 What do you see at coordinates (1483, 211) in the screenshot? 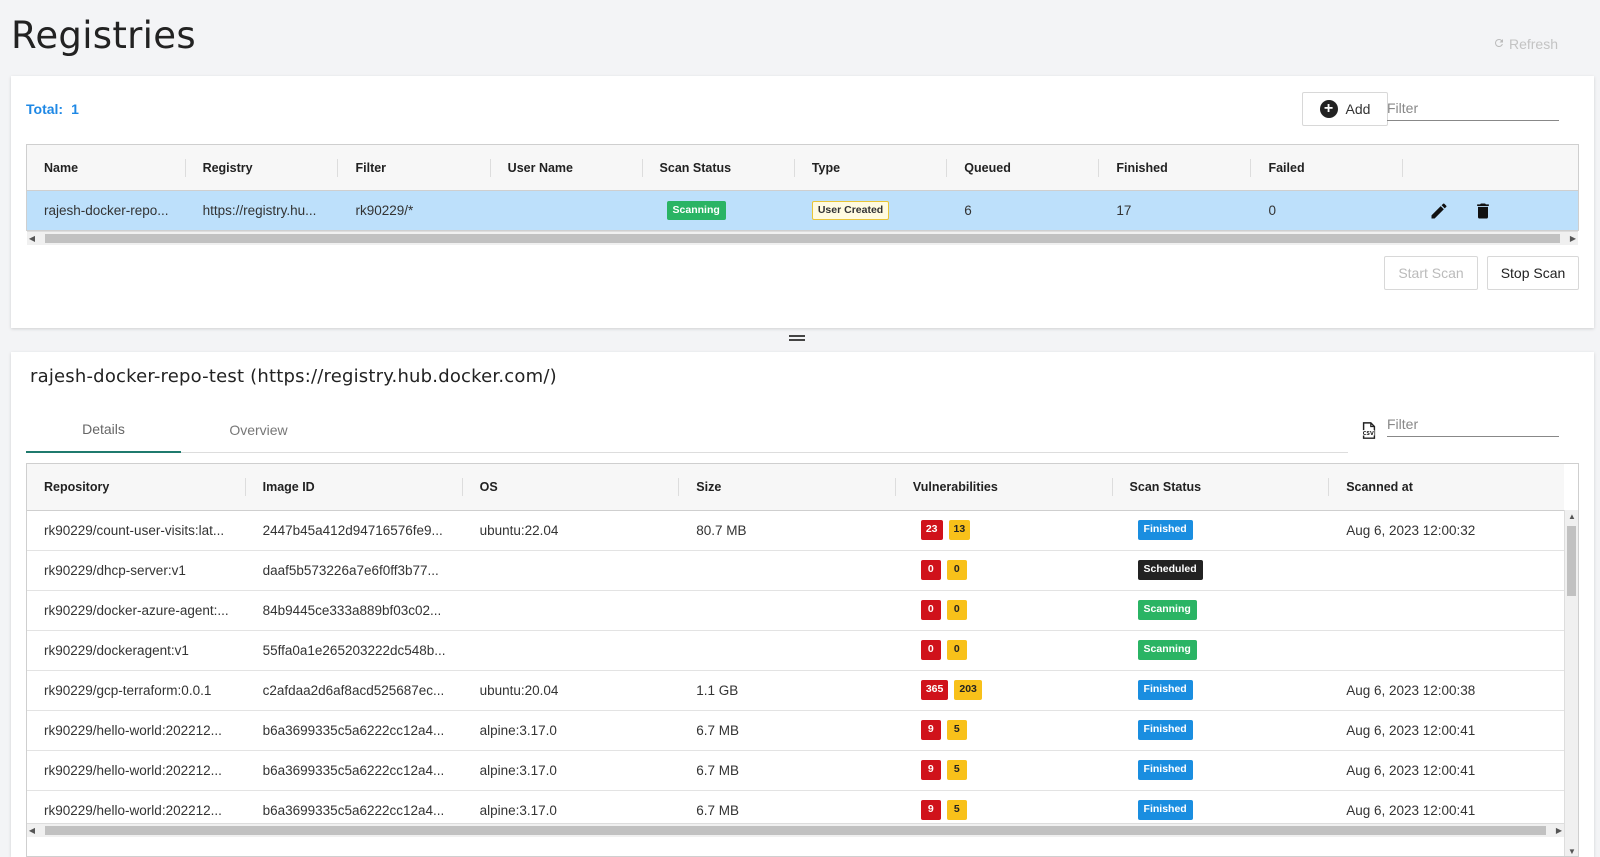
I see `delete-icon` at bounding box center [1483, 211].